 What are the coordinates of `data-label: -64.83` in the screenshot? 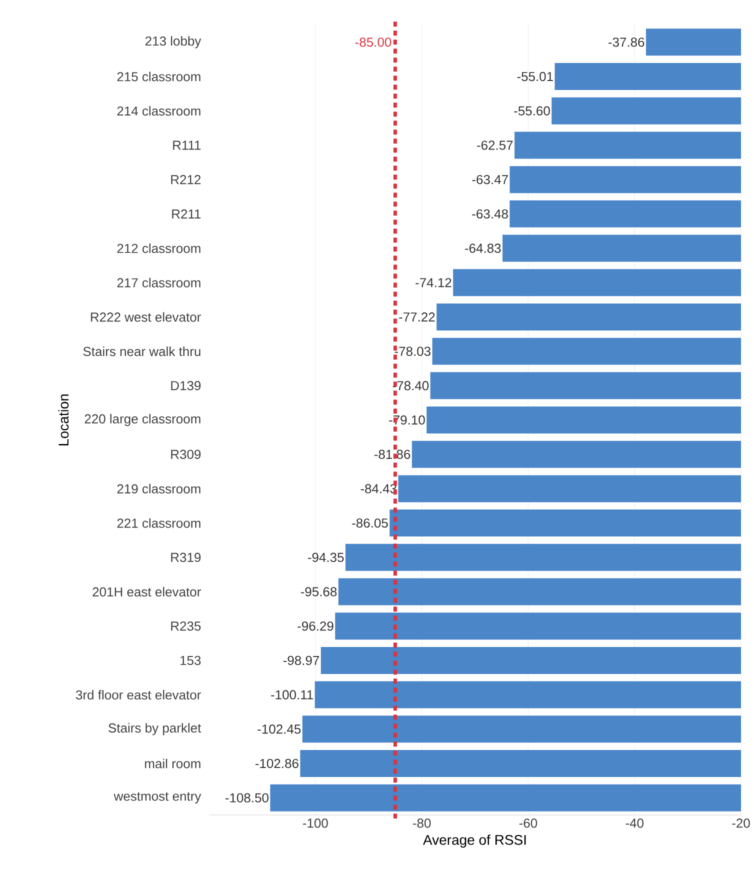 It's located at (483, 248).